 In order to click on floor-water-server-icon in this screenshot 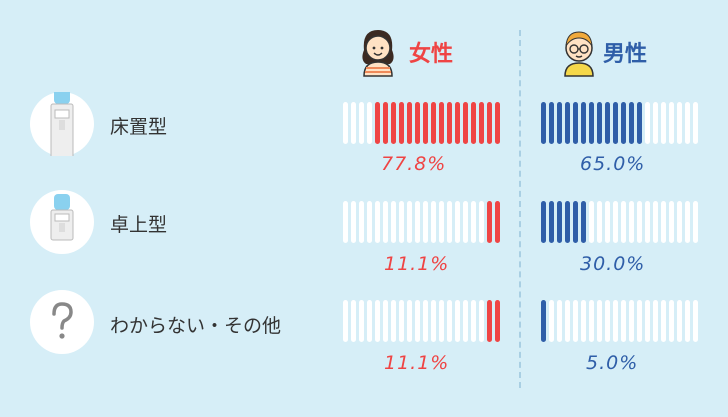, I will do `click(62, 123)`.